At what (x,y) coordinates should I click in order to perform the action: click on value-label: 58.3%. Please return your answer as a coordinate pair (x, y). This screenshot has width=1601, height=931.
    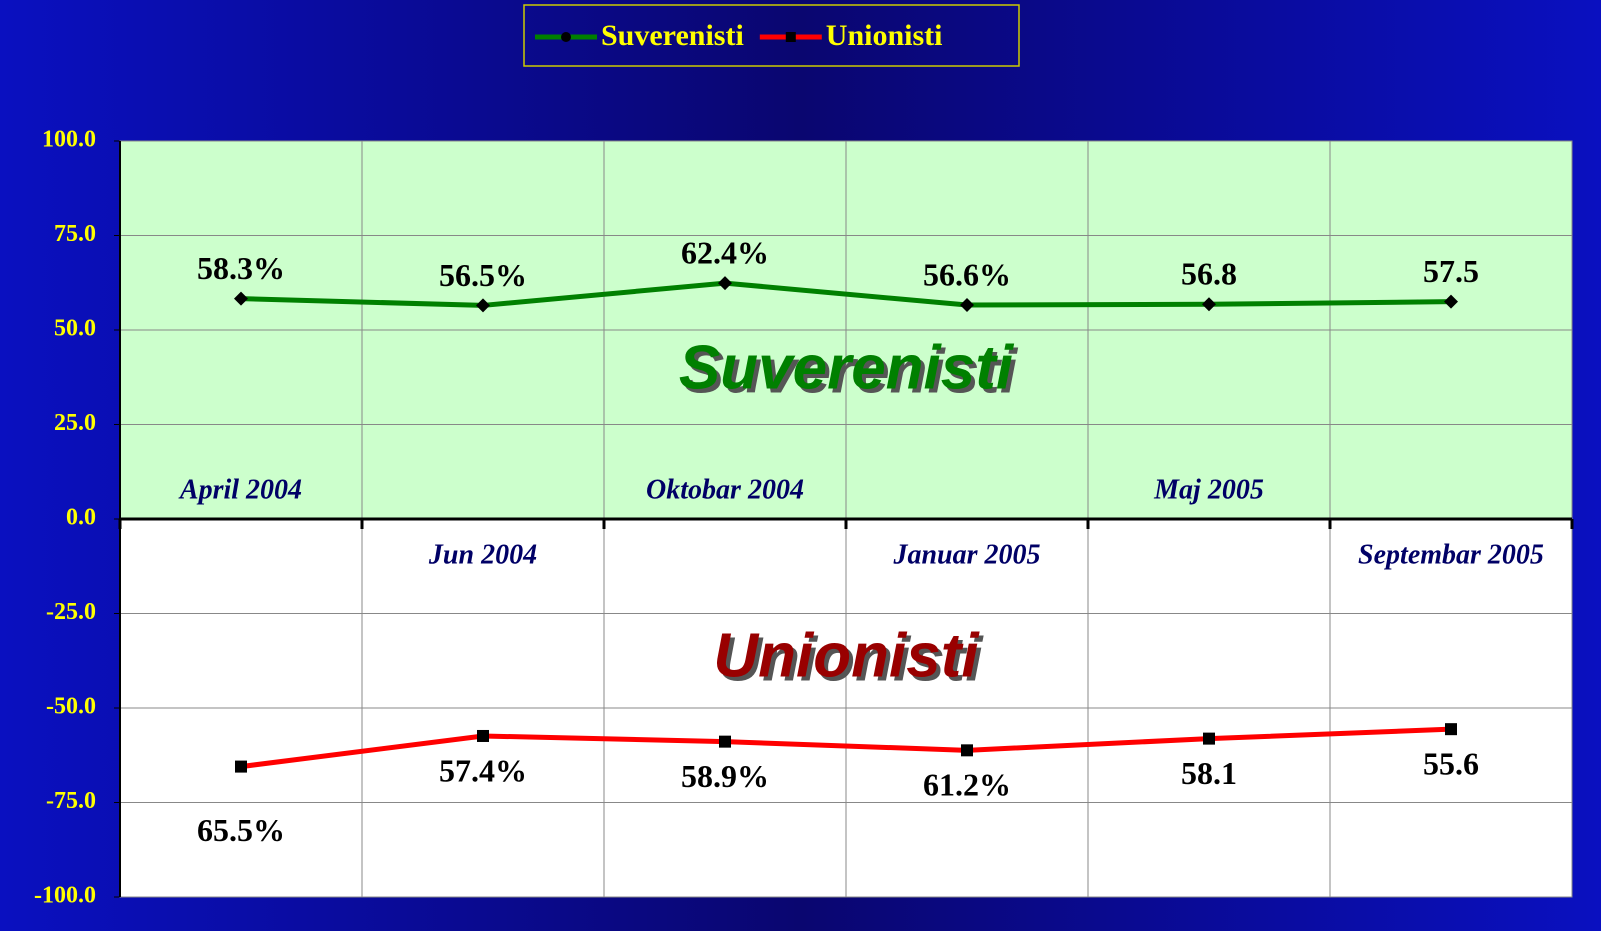
    Looking at the image, I should click on (241, 268).